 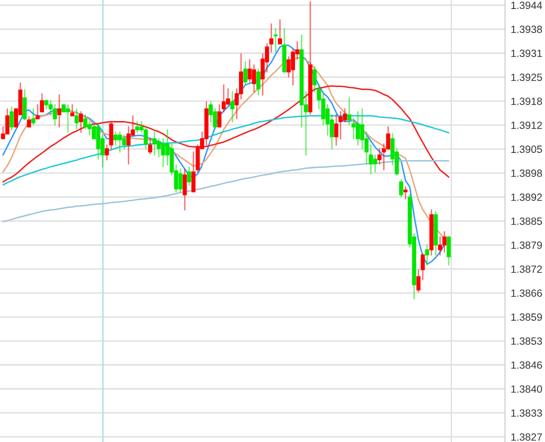 What do you see at coordinates (526, 101) in the screenshot?
I see `y-tick-label: 1.3918` at bounding box center [526, 101].